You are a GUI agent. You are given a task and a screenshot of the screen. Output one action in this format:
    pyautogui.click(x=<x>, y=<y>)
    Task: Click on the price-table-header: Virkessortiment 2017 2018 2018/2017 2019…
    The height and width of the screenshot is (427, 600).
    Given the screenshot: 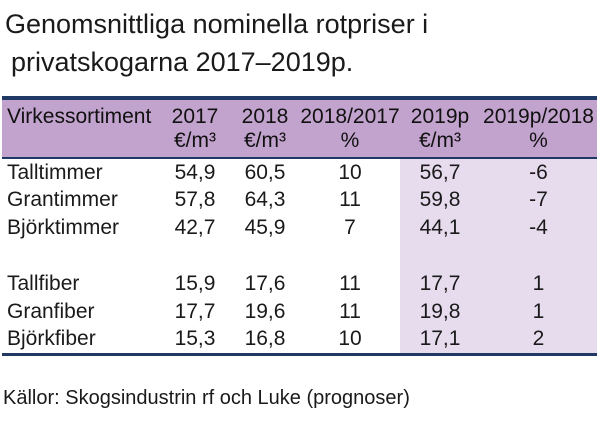 What is the action you would take?
    pyautogui.click(x=299, y=127)
    